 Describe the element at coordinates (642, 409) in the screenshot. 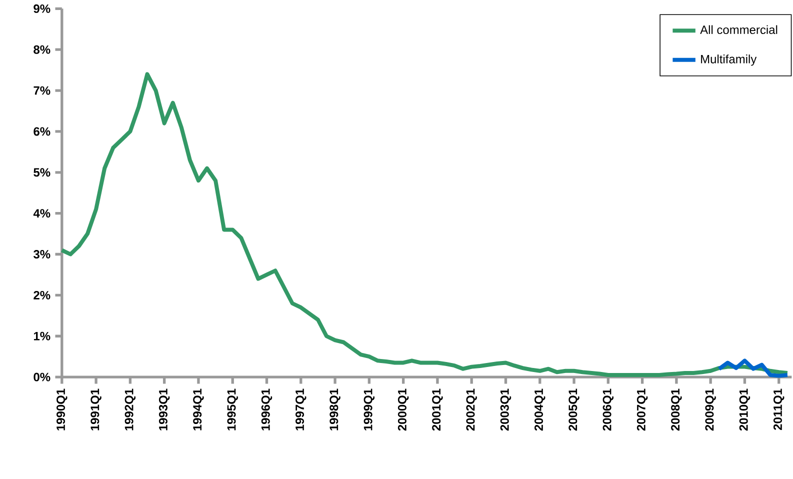

I see `x-tick-label: 2007Q1` at that location.